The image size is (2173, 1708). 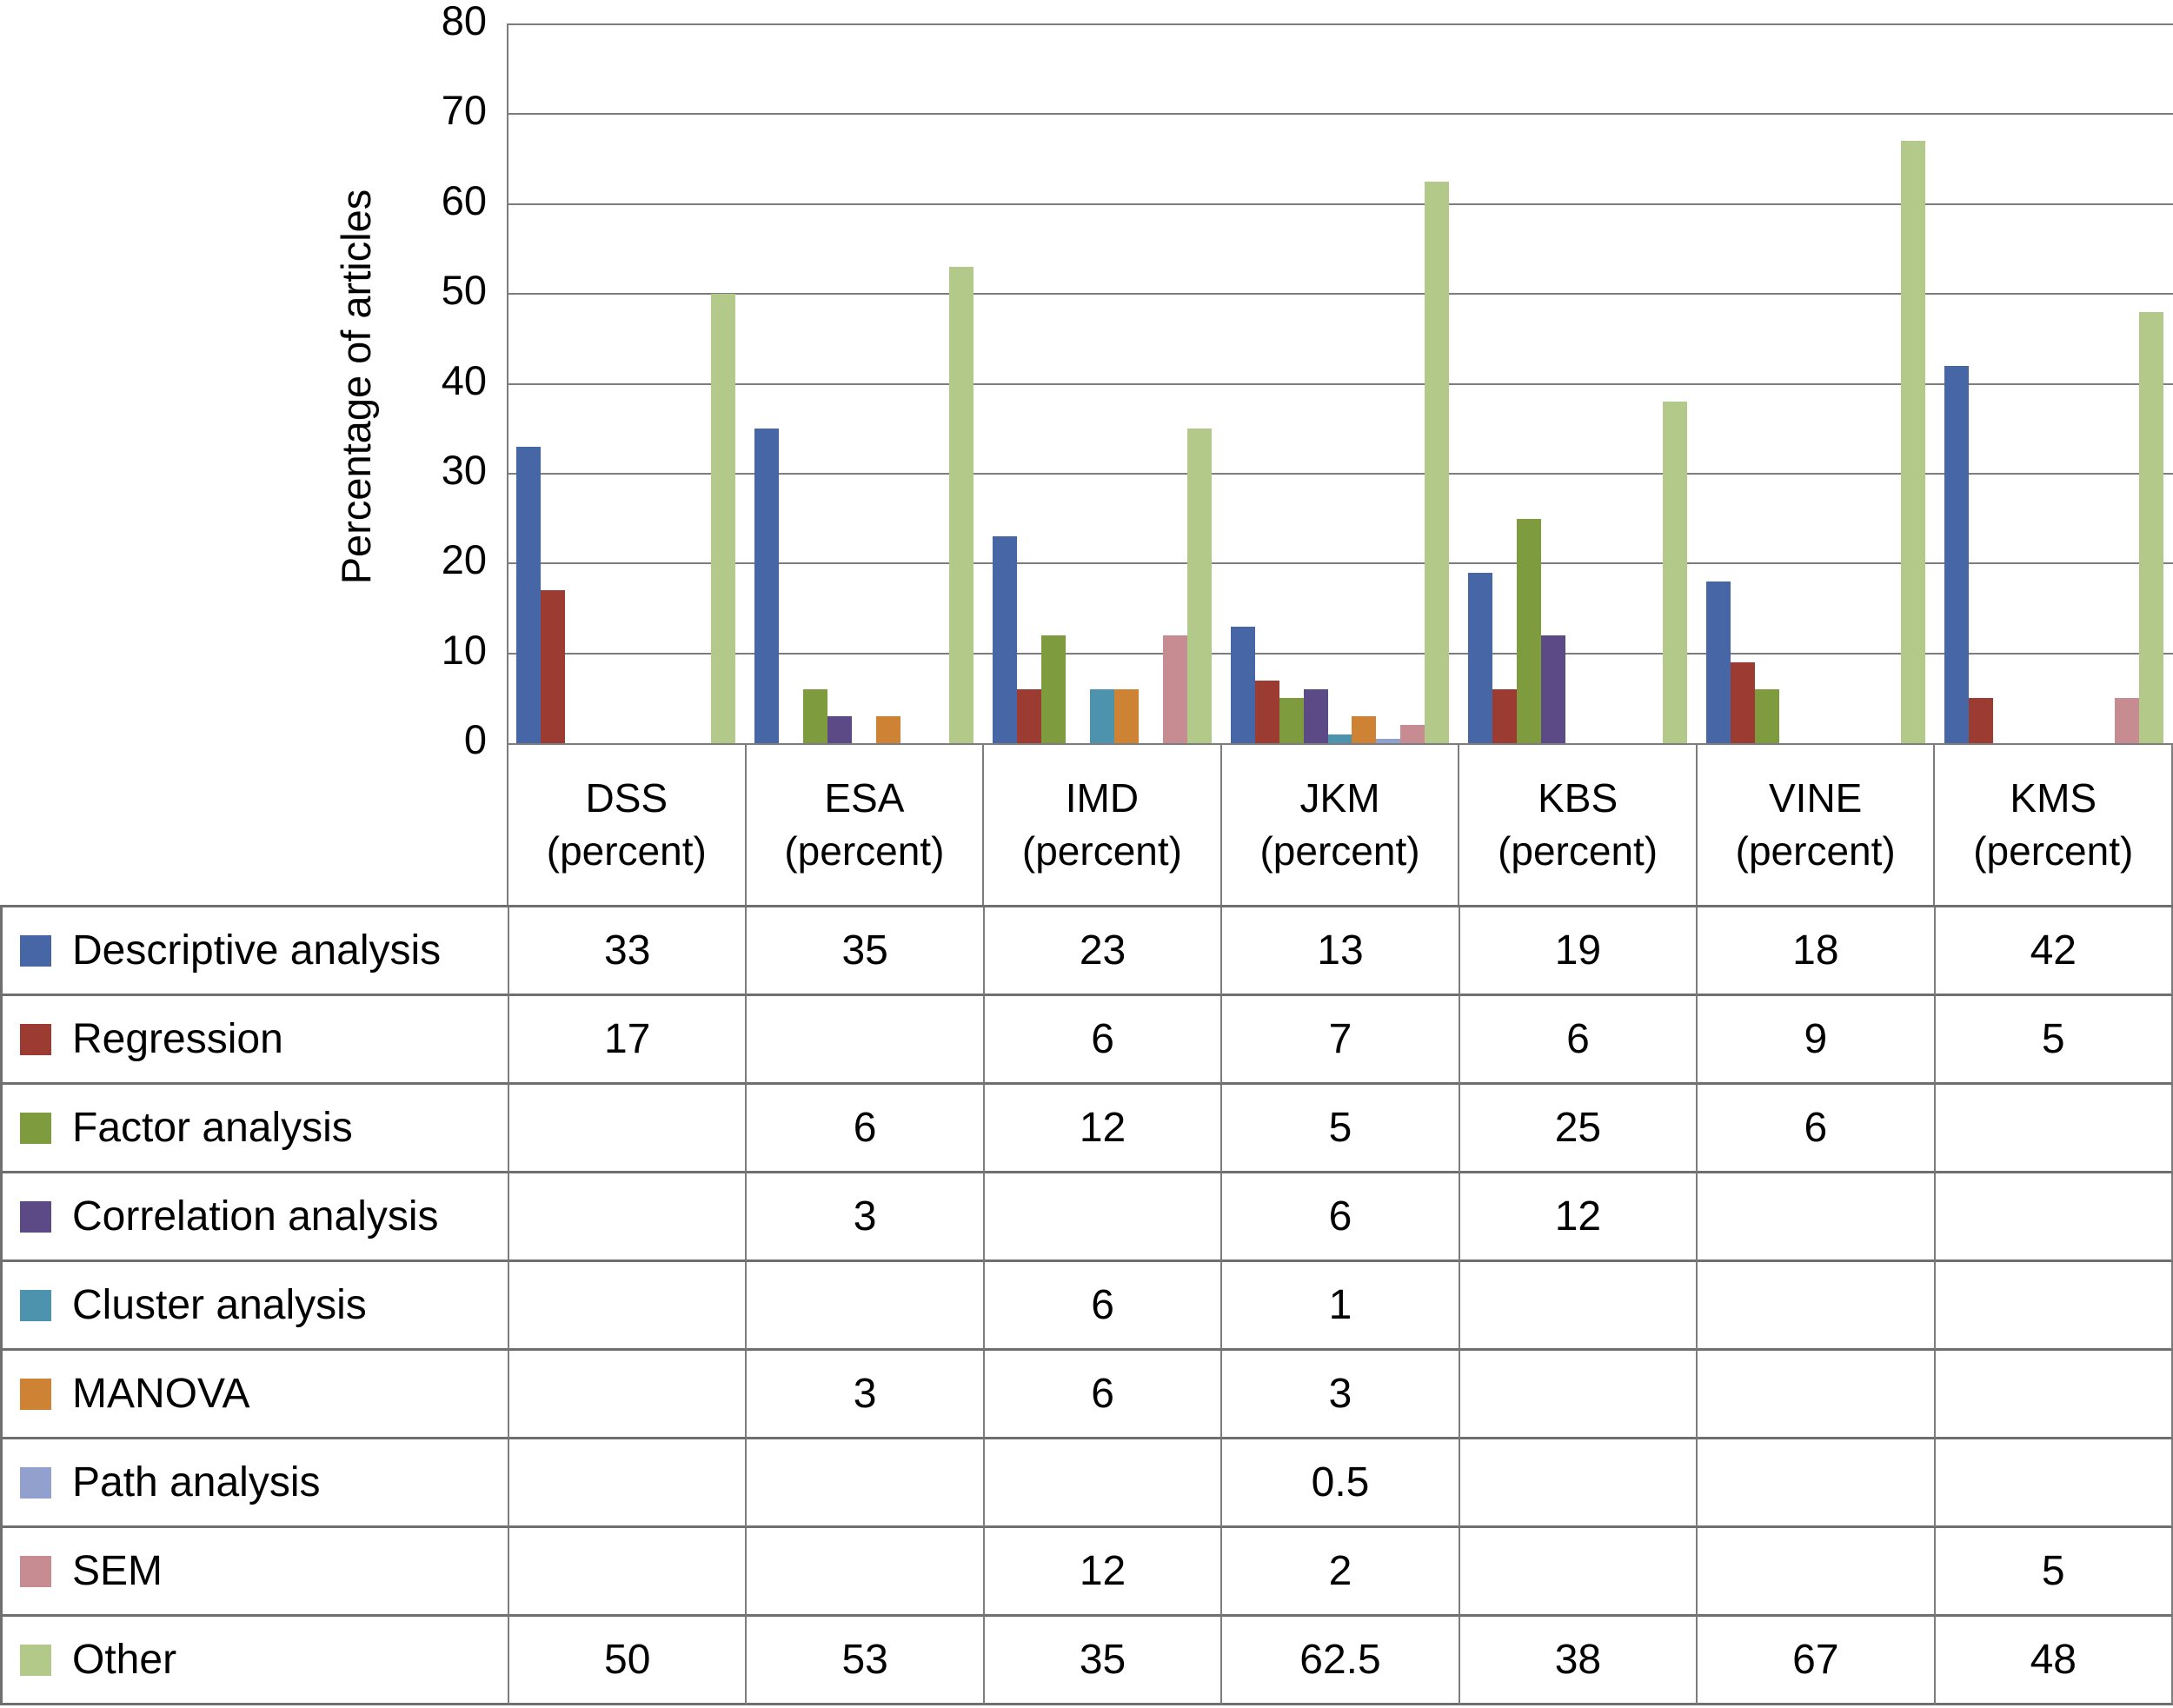 What do you see at coordinates (1578, 1483) in the screenshot?
I see `value-cell-KBS-path-analysis` at bounding box center [1578, 1483].